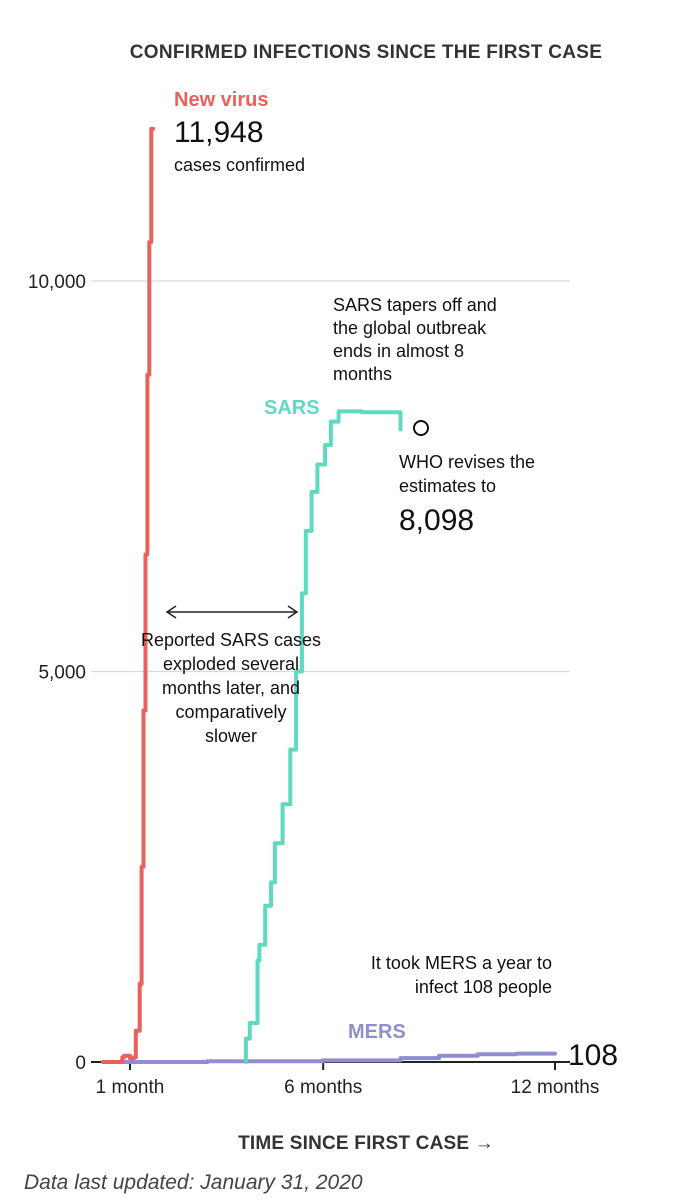 This screenshot has width=684, height=1200. What do you see at coordinates (366, 1143) in the screenshot?
I see `x-axis-label: TIME SINCE FIRST CASE →` at bounding box center [366, 1143].